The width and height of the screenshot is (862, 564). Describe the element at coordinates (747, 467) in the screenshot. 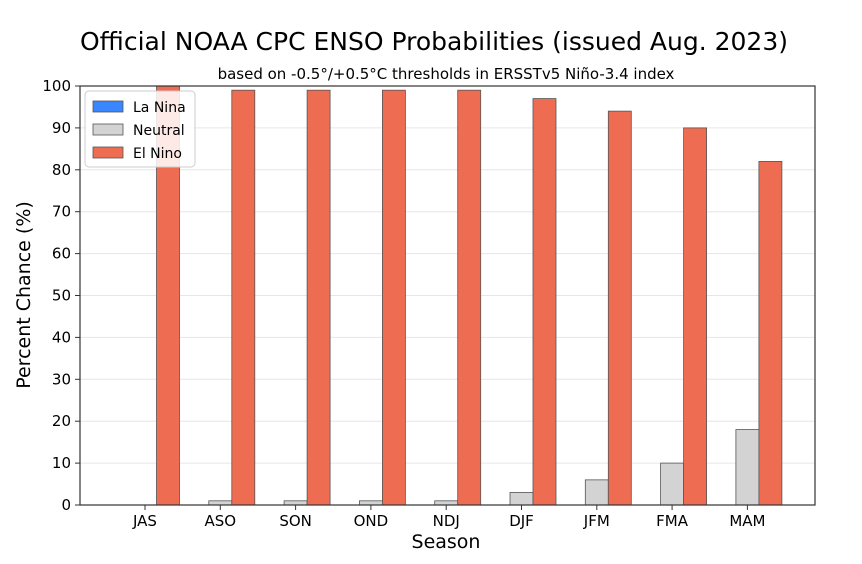

I see `bar-neutral-mam` at that location.